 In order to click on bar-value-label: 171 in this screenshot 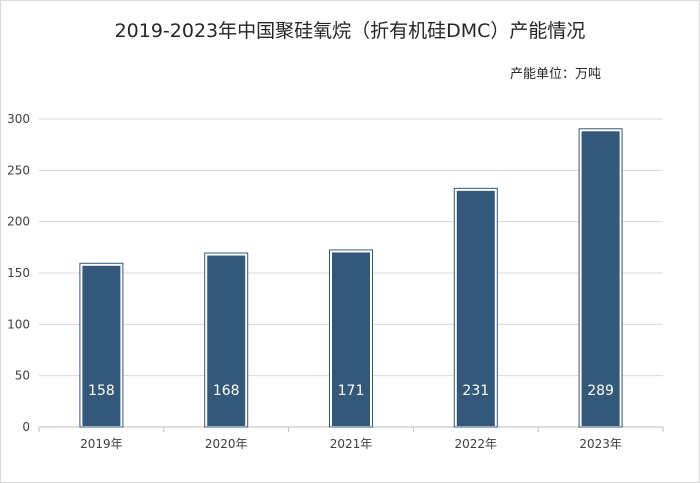, I will do `click(351, 391)`.